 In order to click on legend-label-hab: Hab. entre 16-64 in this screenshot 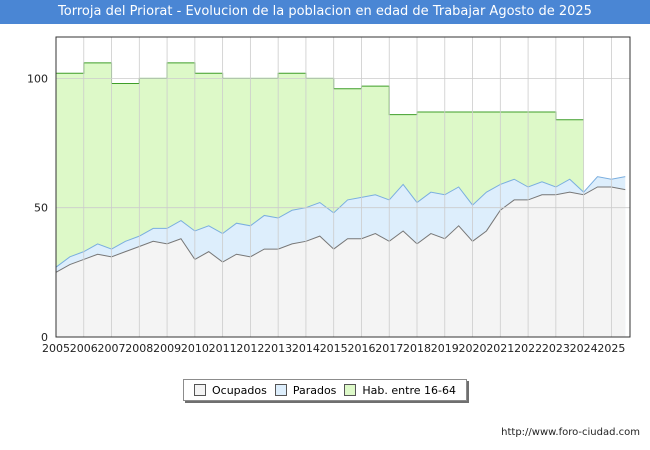, I will do `click(409, 390)`.